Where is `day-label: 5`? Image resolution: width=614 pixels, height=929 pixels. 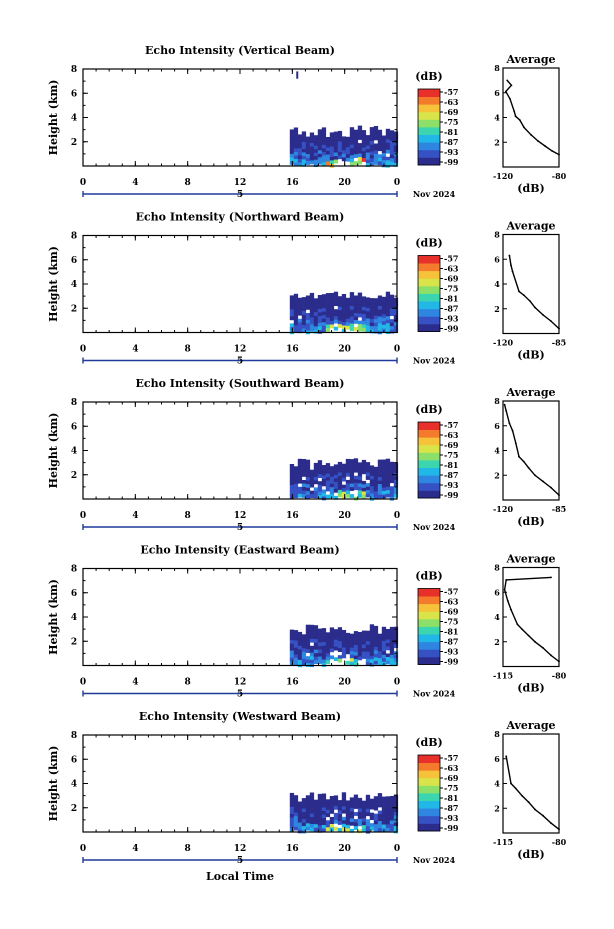 day-label: 5 is located at coordinates (240, 195).